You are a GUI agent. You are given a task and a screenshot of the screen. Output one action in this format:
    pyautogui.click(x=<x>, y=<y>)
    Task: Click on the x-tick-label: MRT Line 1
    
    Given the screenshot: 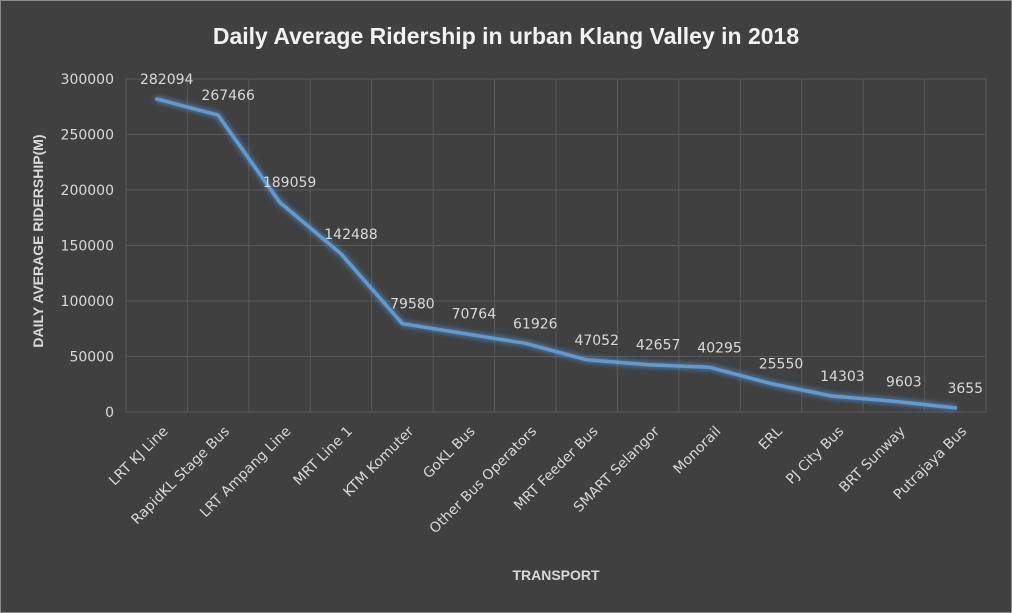 What is the action you would take?
    pyautogui.click(x=323, y=456)
    